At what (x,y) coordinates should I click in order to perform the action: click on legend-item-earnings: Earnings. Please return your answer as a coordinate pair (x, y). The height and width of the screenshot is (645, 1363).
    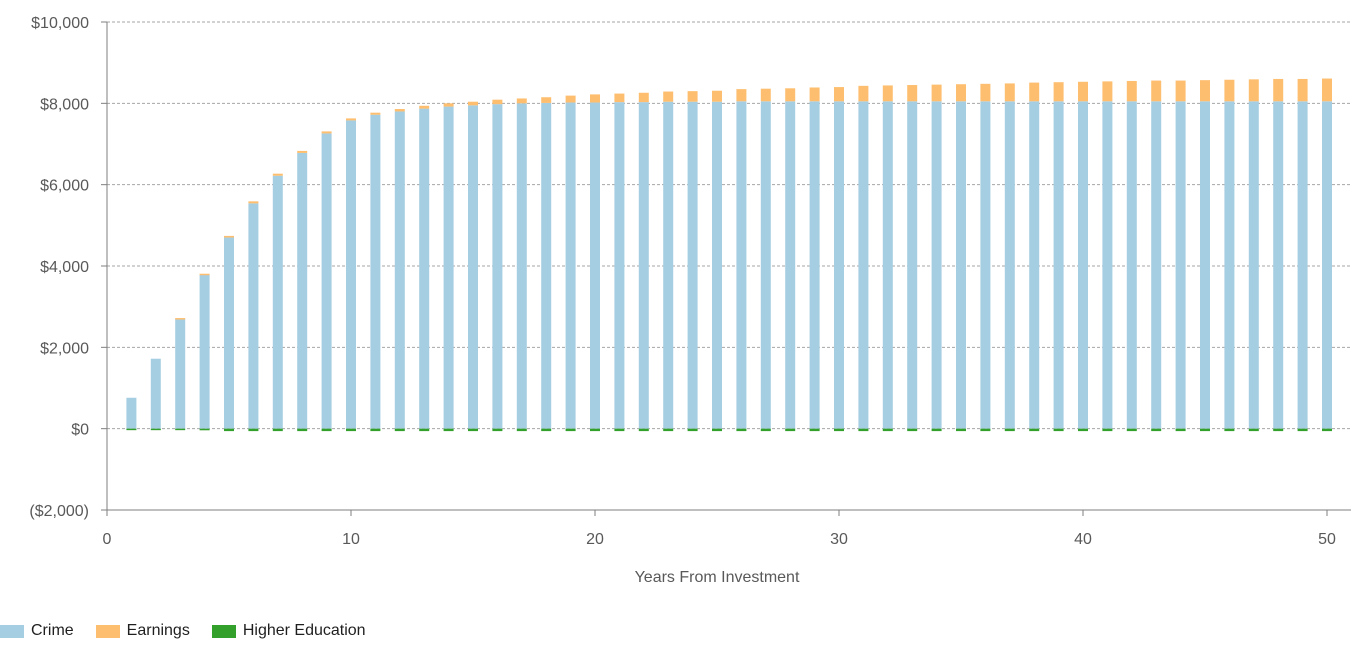
    Looking at the image, I should click on (142, 631).